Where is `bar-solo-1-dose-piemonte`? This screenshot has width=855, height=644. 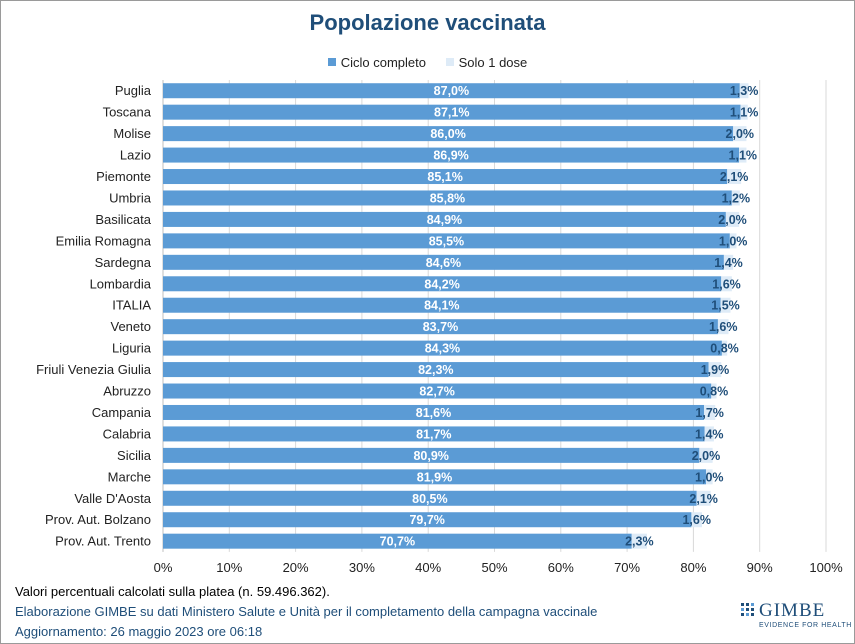
bar-solo-1-dose-piemonte is located at coordinates (734, 177).